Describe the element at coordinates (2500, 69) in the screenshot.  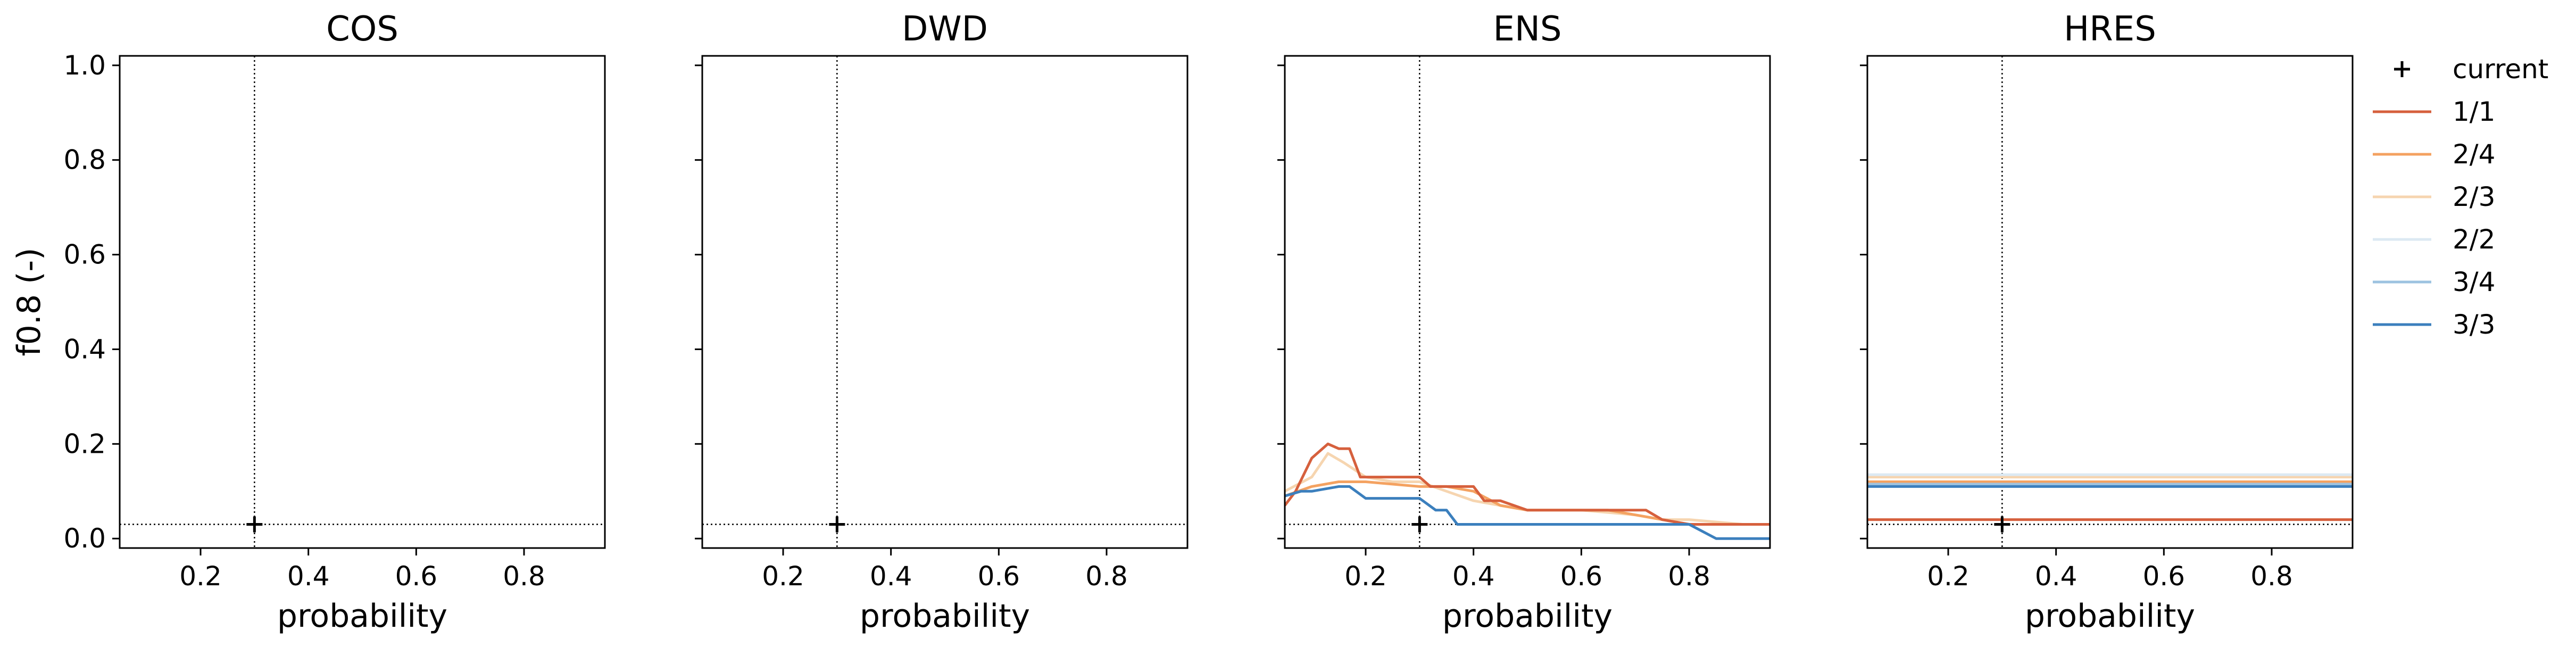
I see `legend-label: current` at that location.